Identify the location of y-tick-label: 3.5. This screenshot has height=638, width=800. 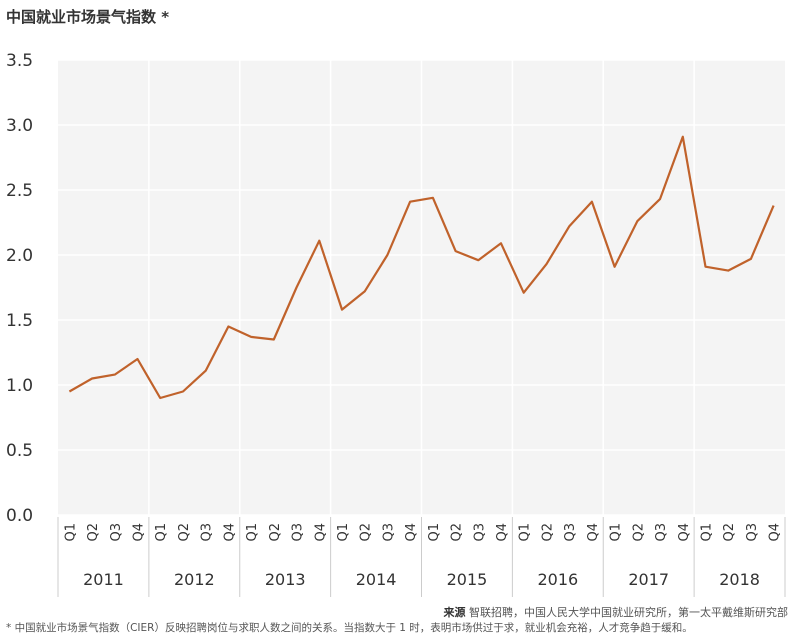
(19, 61).